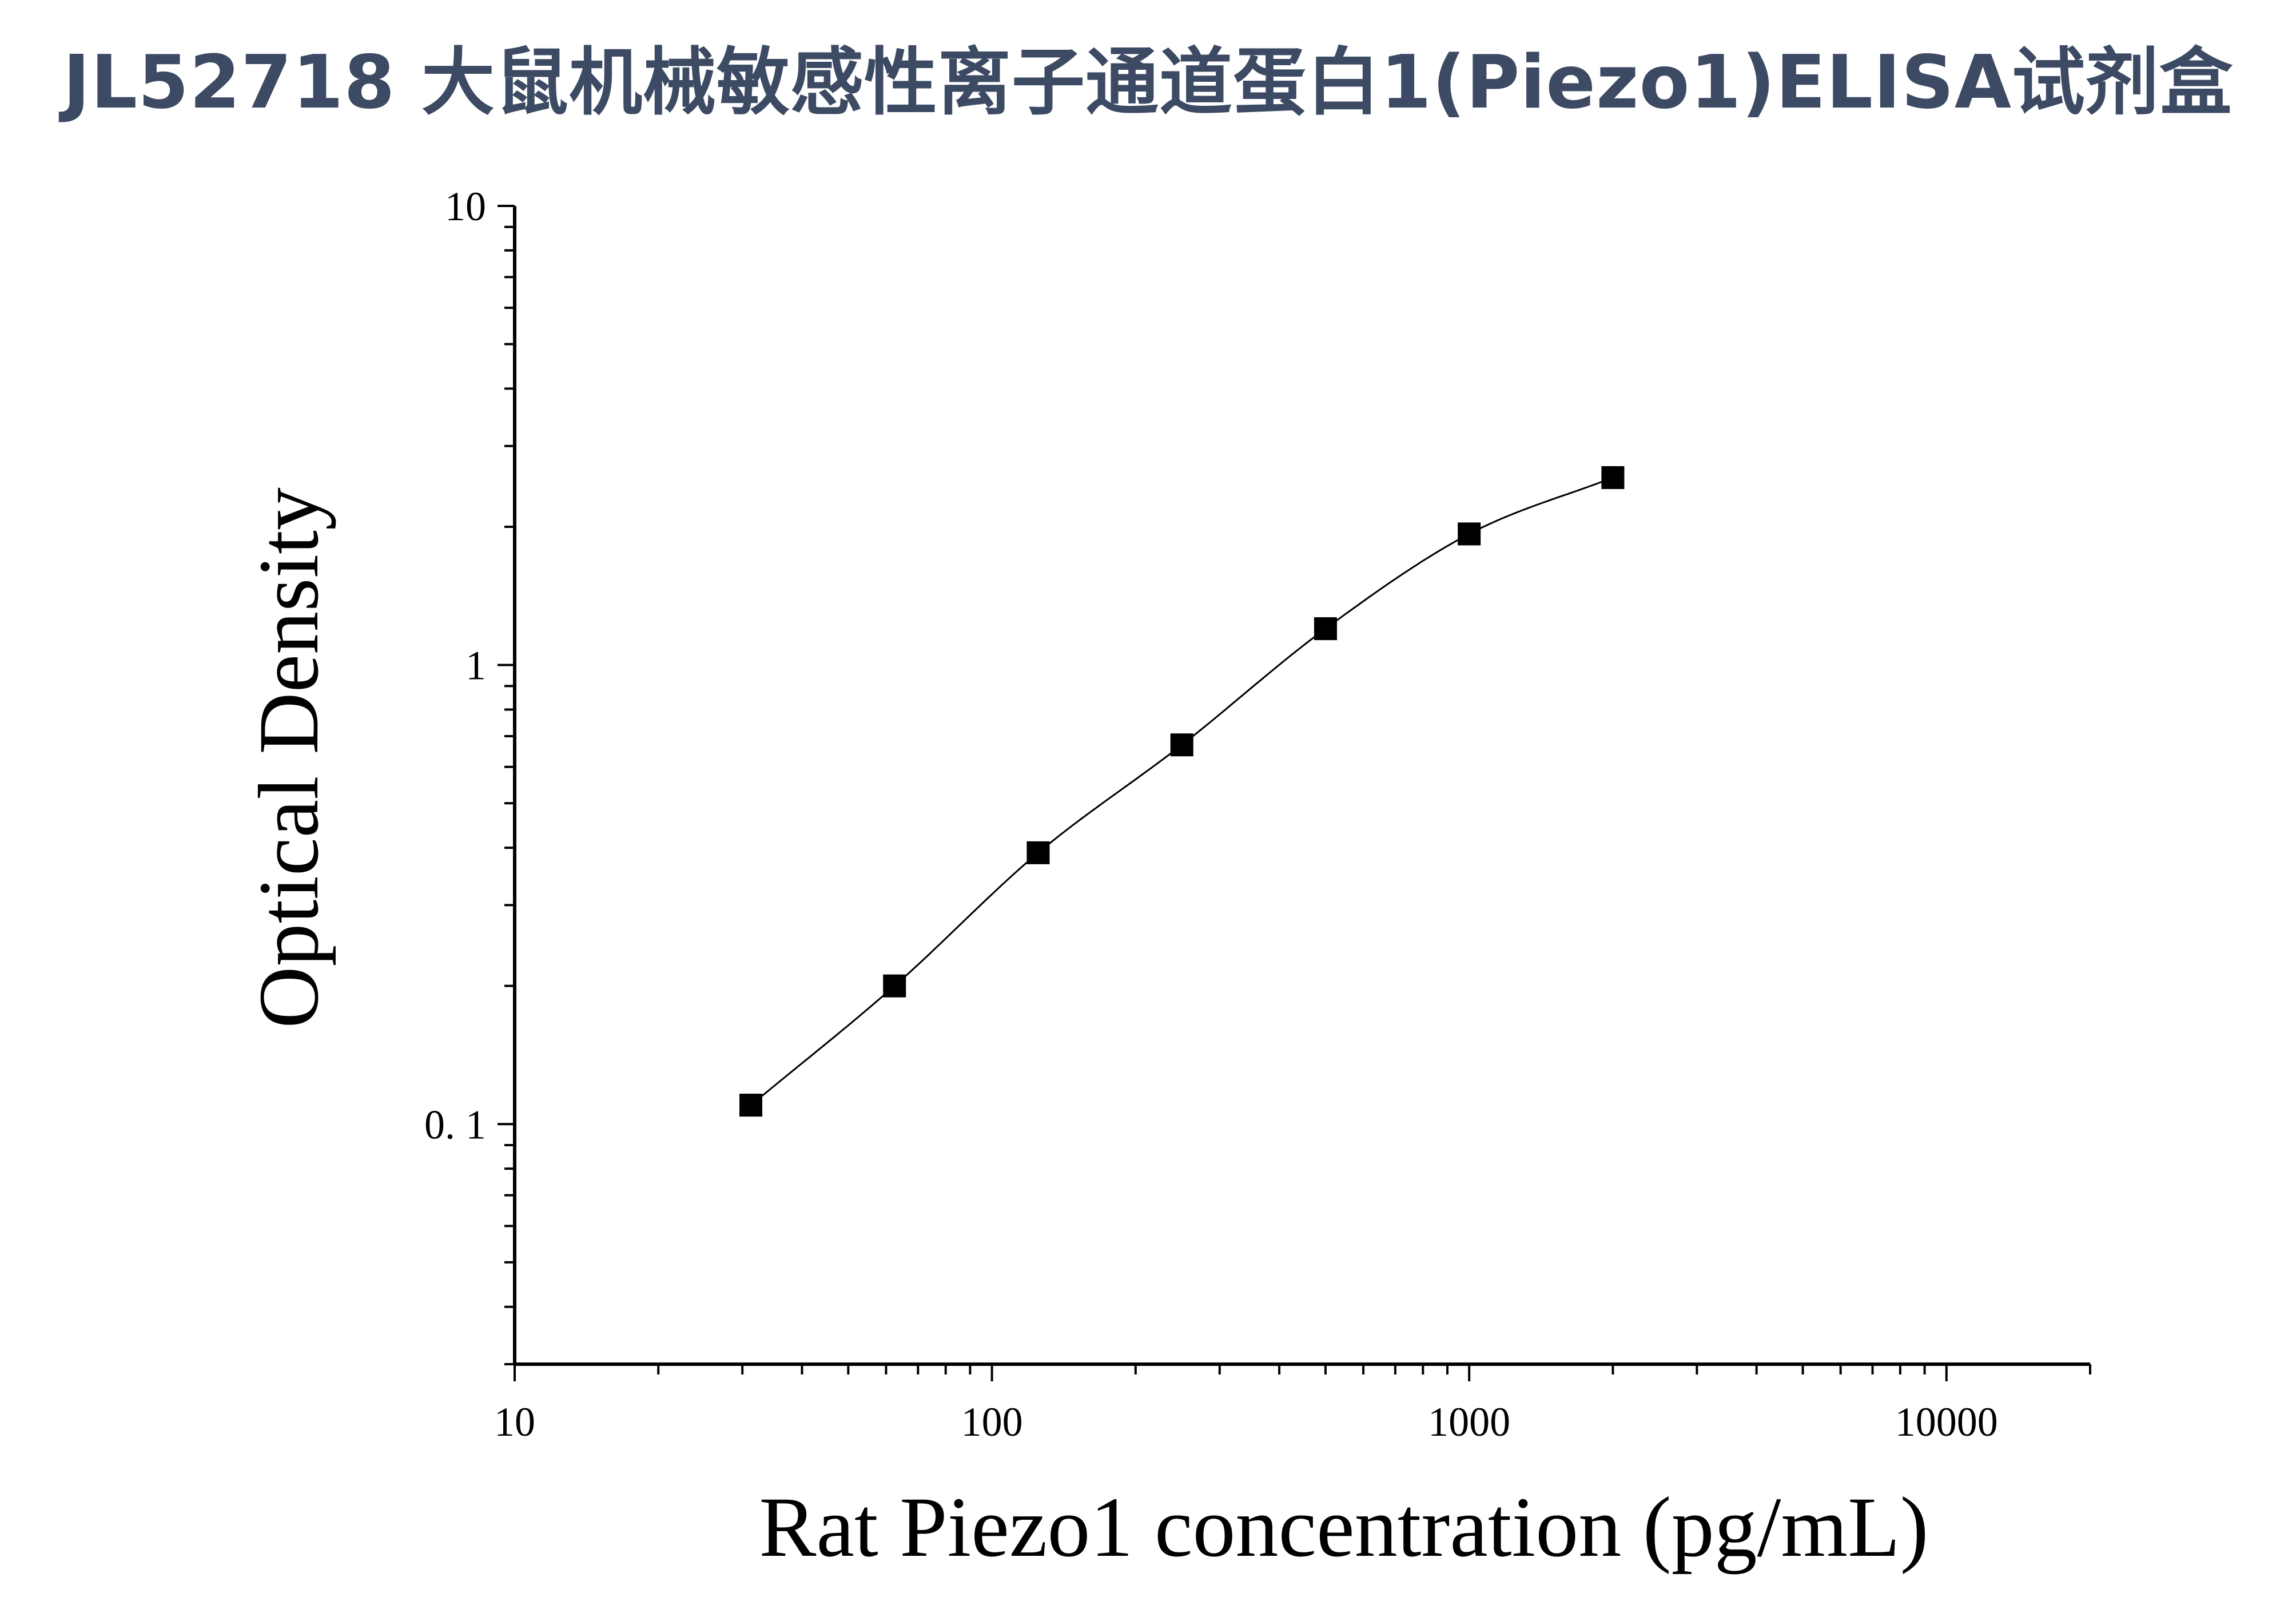 Image resolution: width=2296 pixels, height=1605 pixels. I want to click on y-tick-label: 10, so click(466, 206).